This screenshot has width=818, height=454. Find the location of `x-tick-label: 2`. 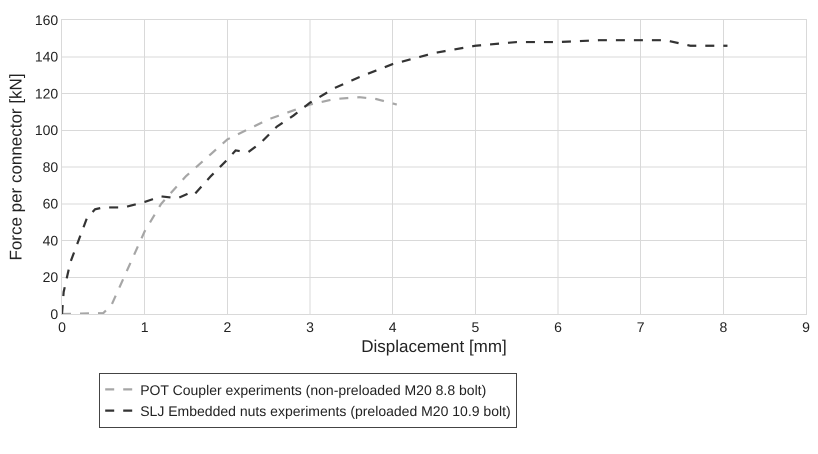

x-tick-label: 2 is located at coordinates (227, 326).